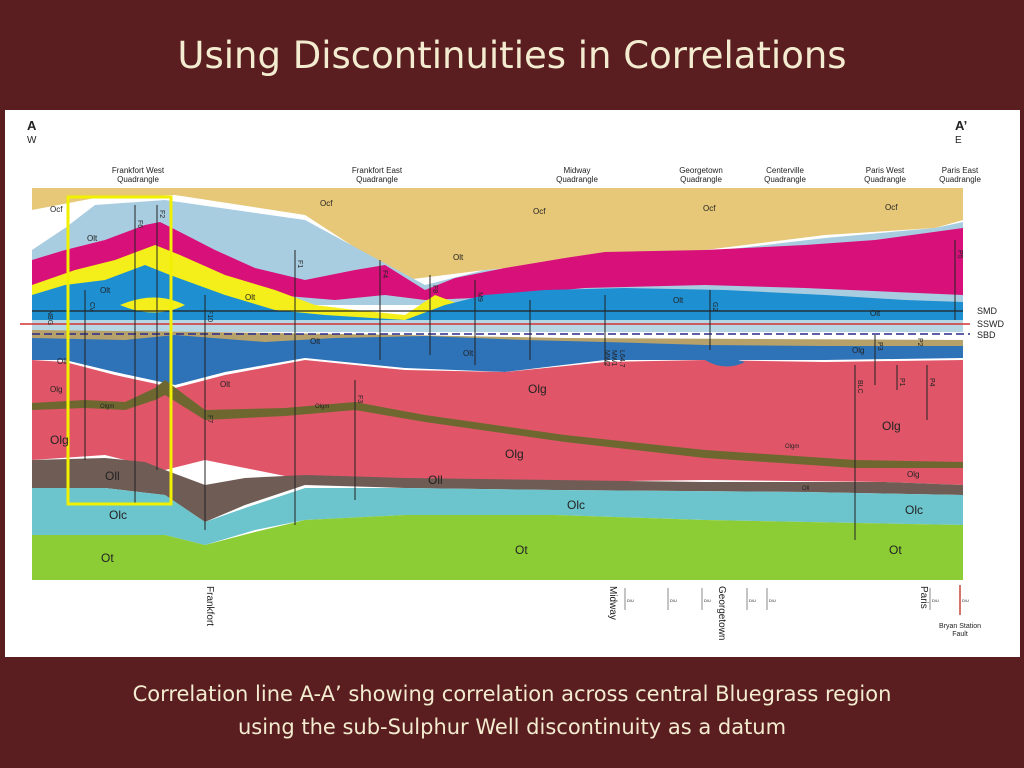 Image resolution: width=1024 pixels, height=768 pixels. Describe the element at coordinates (796, 599) in the screenshot. I see `fault-marks: D/U D/U D/U D/U D/U D/U D/U` at that location.